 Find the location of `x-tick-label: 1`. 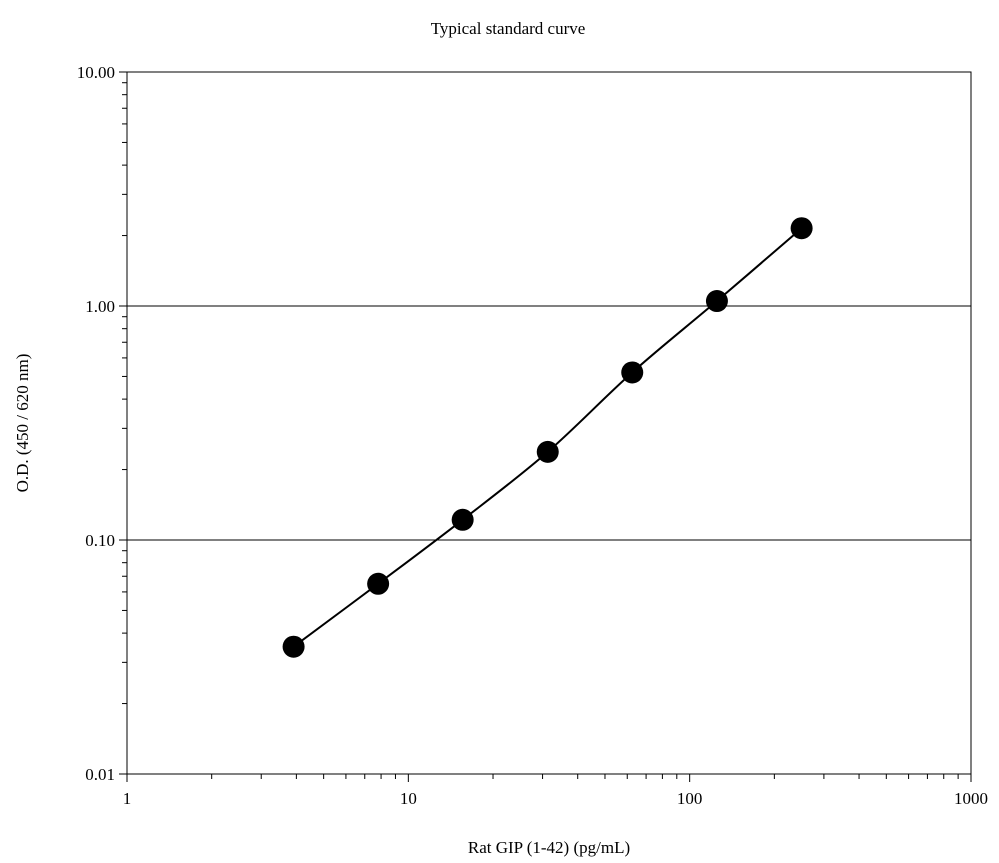

x-tick-label: 1 is located at coordinates (127, 798).